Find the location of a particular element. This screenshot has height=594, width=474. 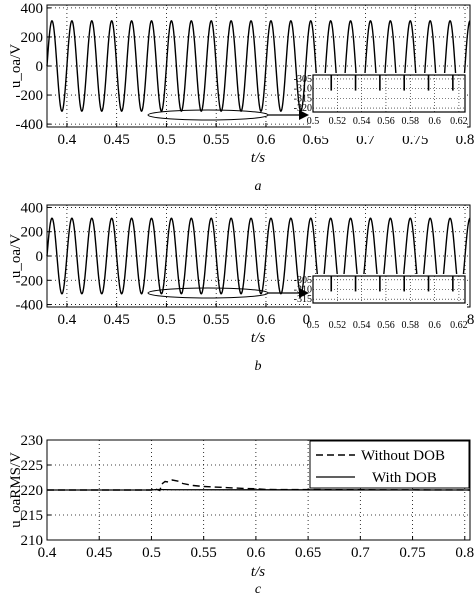

legend-box is located at coordinates (389, 464).